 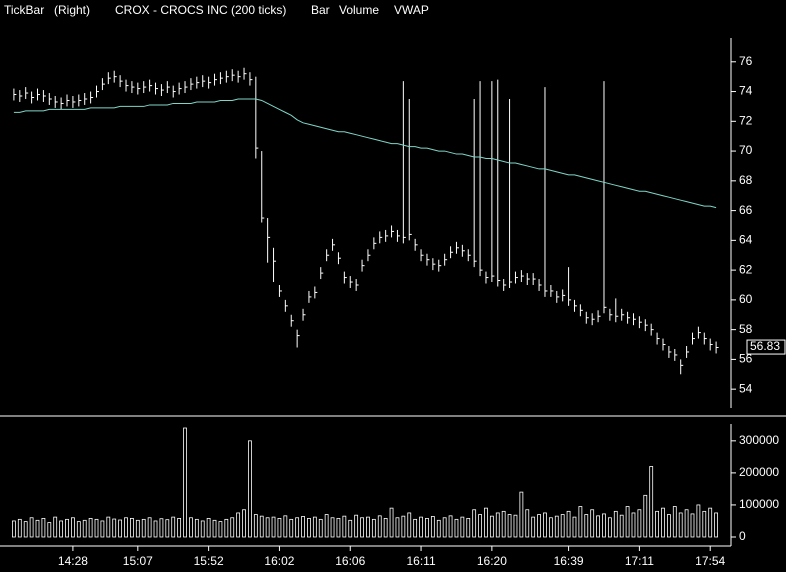 What do you see at coordinates (200, 10) in the screenshot?
I see `symbol: CROX - CROCS INC (200 ticks)` at bounding box center [200, 10].